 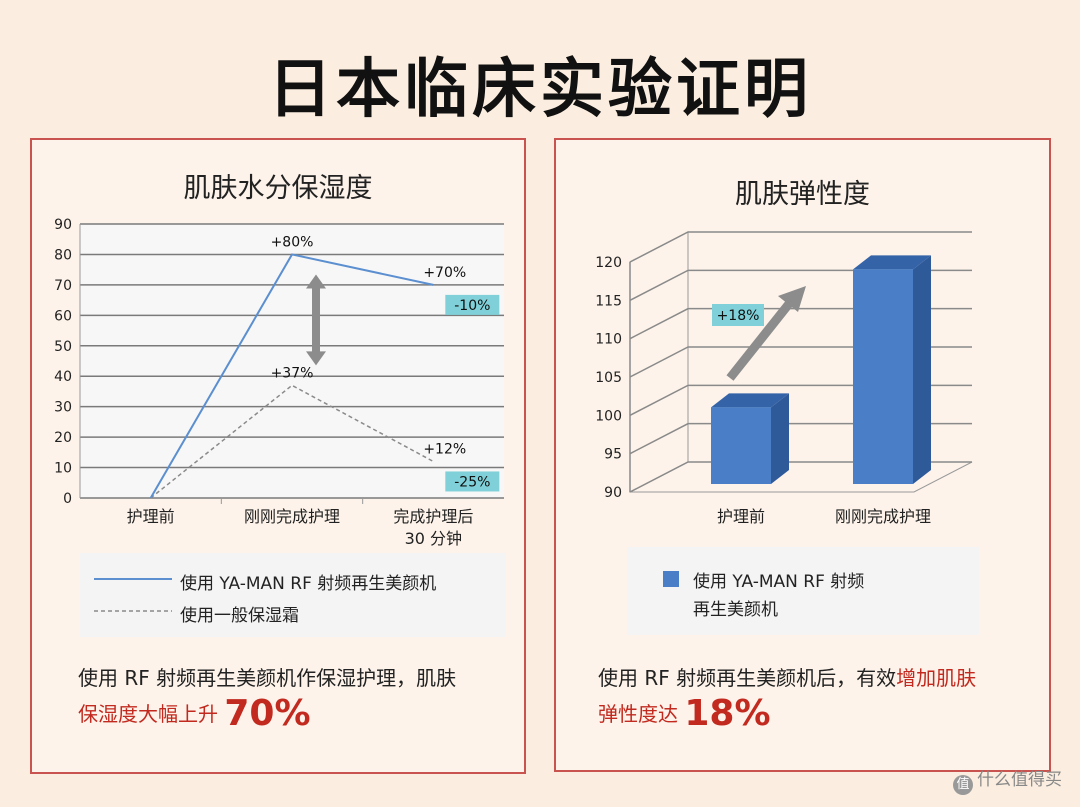 What do you see at coordinates (267, 678) in the screenshot?
I see `moisture-caption-line1: 使用 RF 射频再生美颜机作保湿护理，肌肤` at bounding box center [267, 678].